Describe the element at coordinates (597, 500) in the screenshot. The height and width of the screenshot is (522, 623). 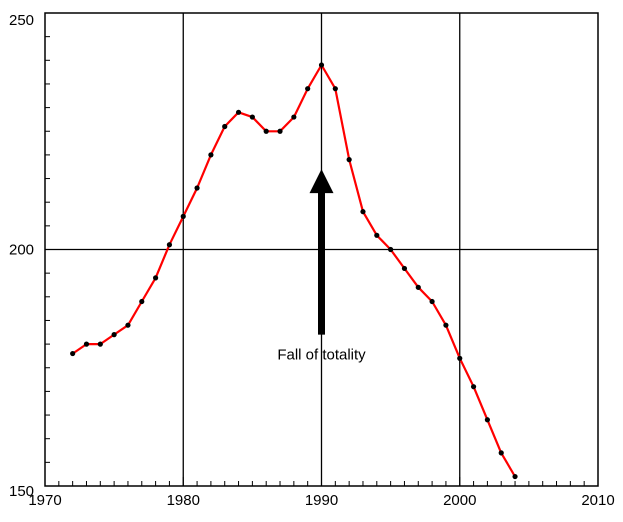
I see `x-tick-label: 2010` at that location.